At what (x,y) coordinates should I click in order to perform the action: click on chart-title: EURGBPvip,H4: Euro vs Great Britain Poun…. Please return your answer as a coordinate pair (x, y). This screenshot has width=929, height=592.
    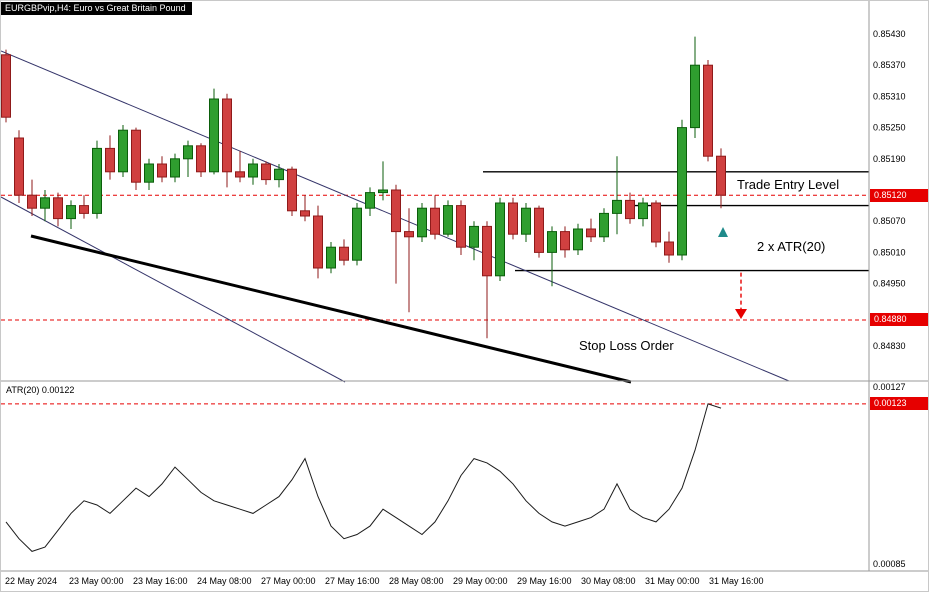
    Looking at the image, I should click on (96, 8).